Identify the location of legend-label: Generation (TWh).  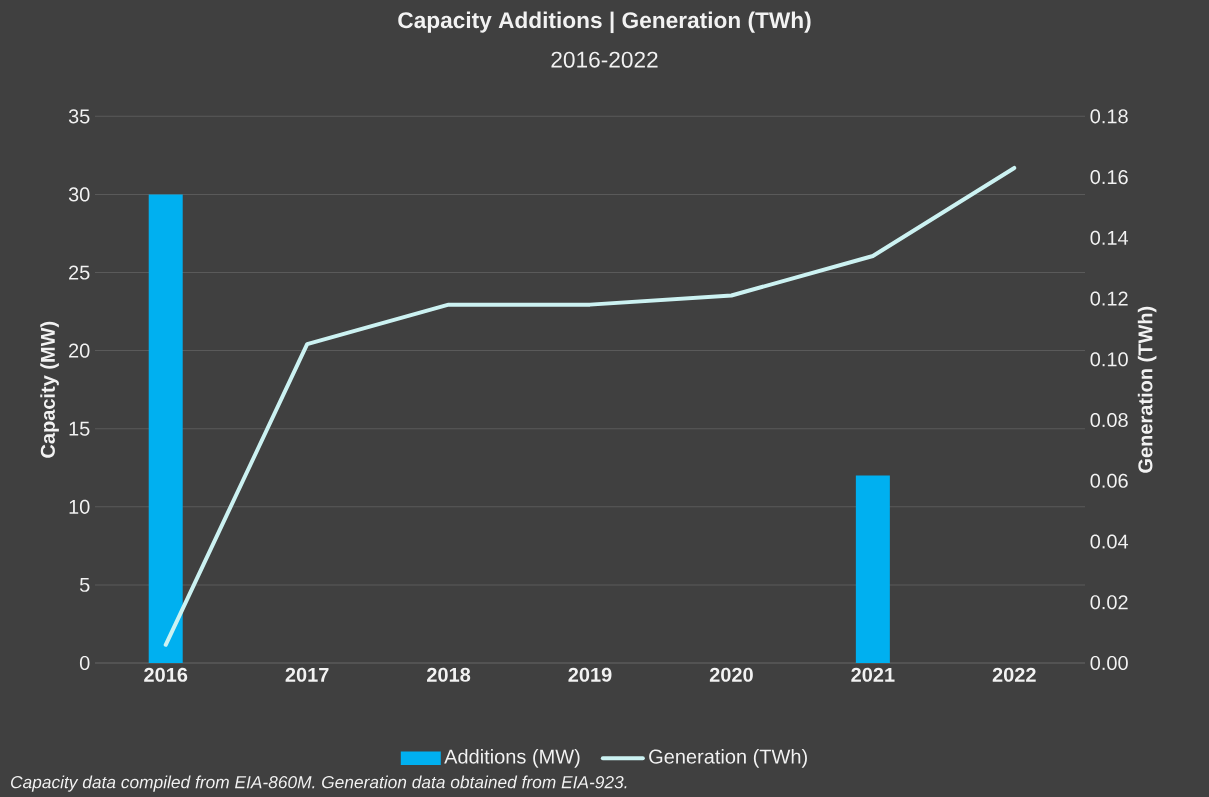
(728, 758).